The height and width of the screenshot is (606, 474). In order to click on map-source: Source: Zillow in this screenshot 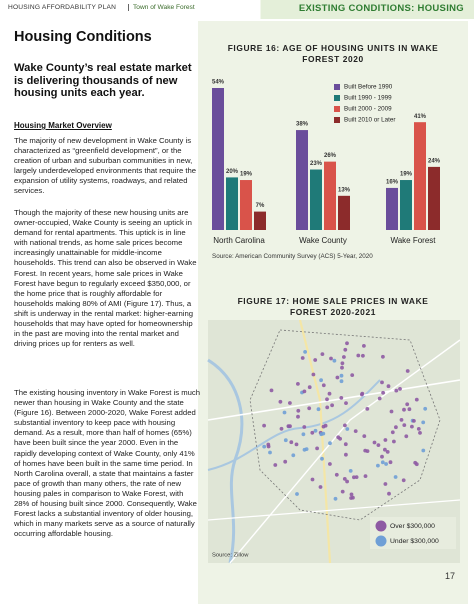, I will do `click(230, 556)`.